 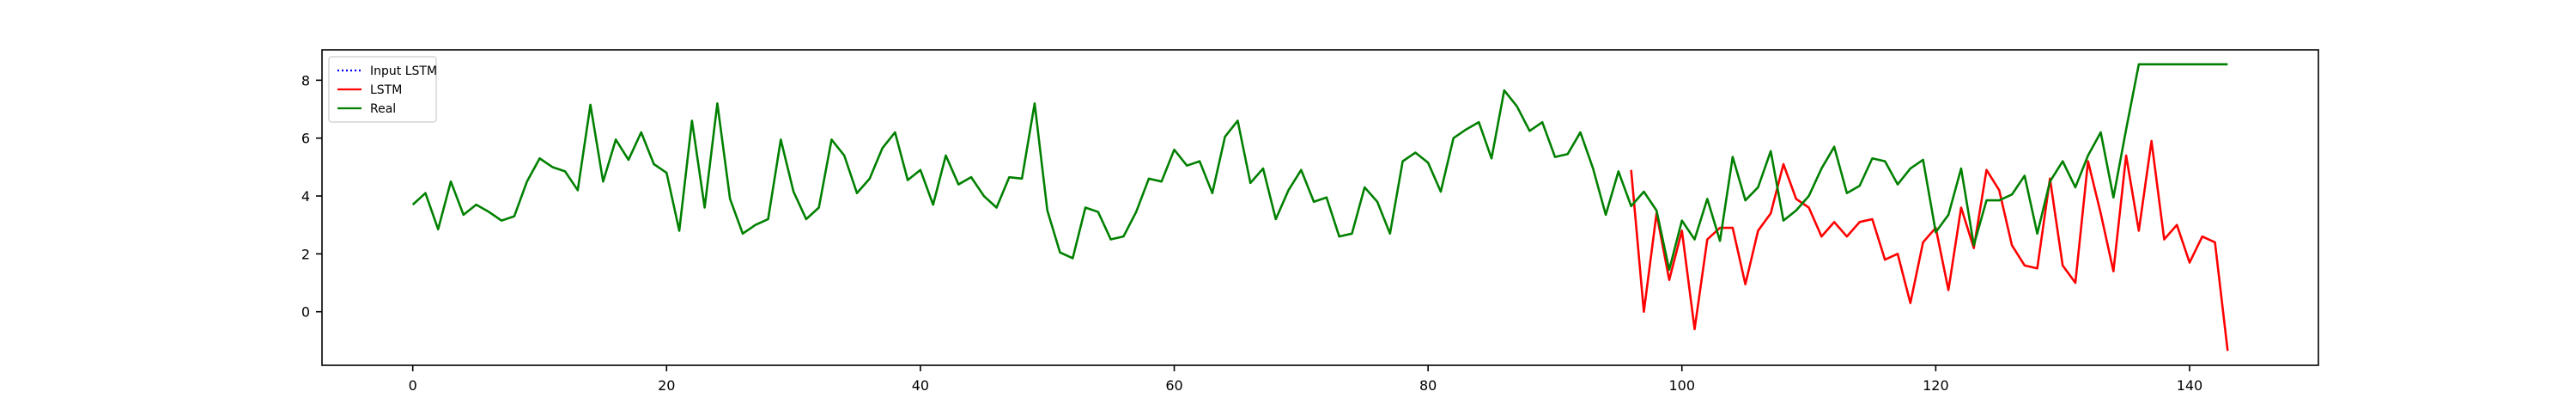 I want to click on y-tick-label: 2, so click(x=305, y=254).